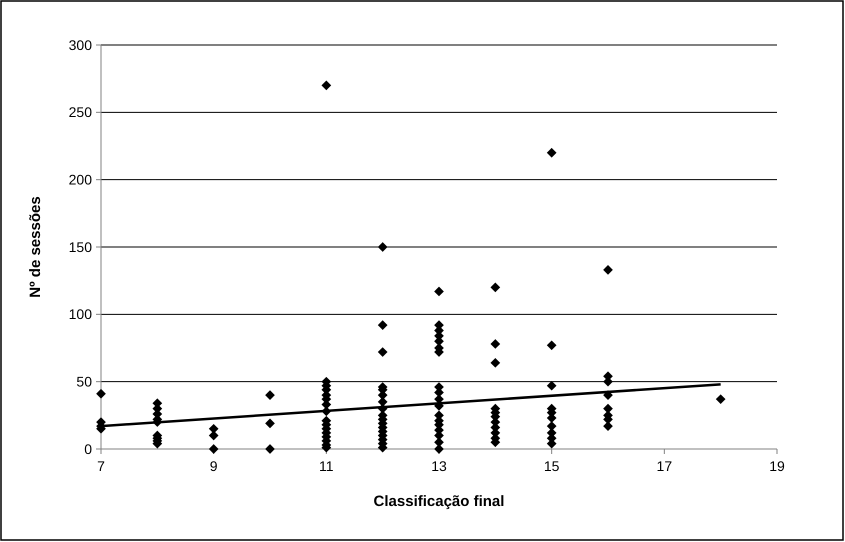  Describe the element at coordinates (439, 466) in the screenshot. I see `x-tick-label: 13` at that location.